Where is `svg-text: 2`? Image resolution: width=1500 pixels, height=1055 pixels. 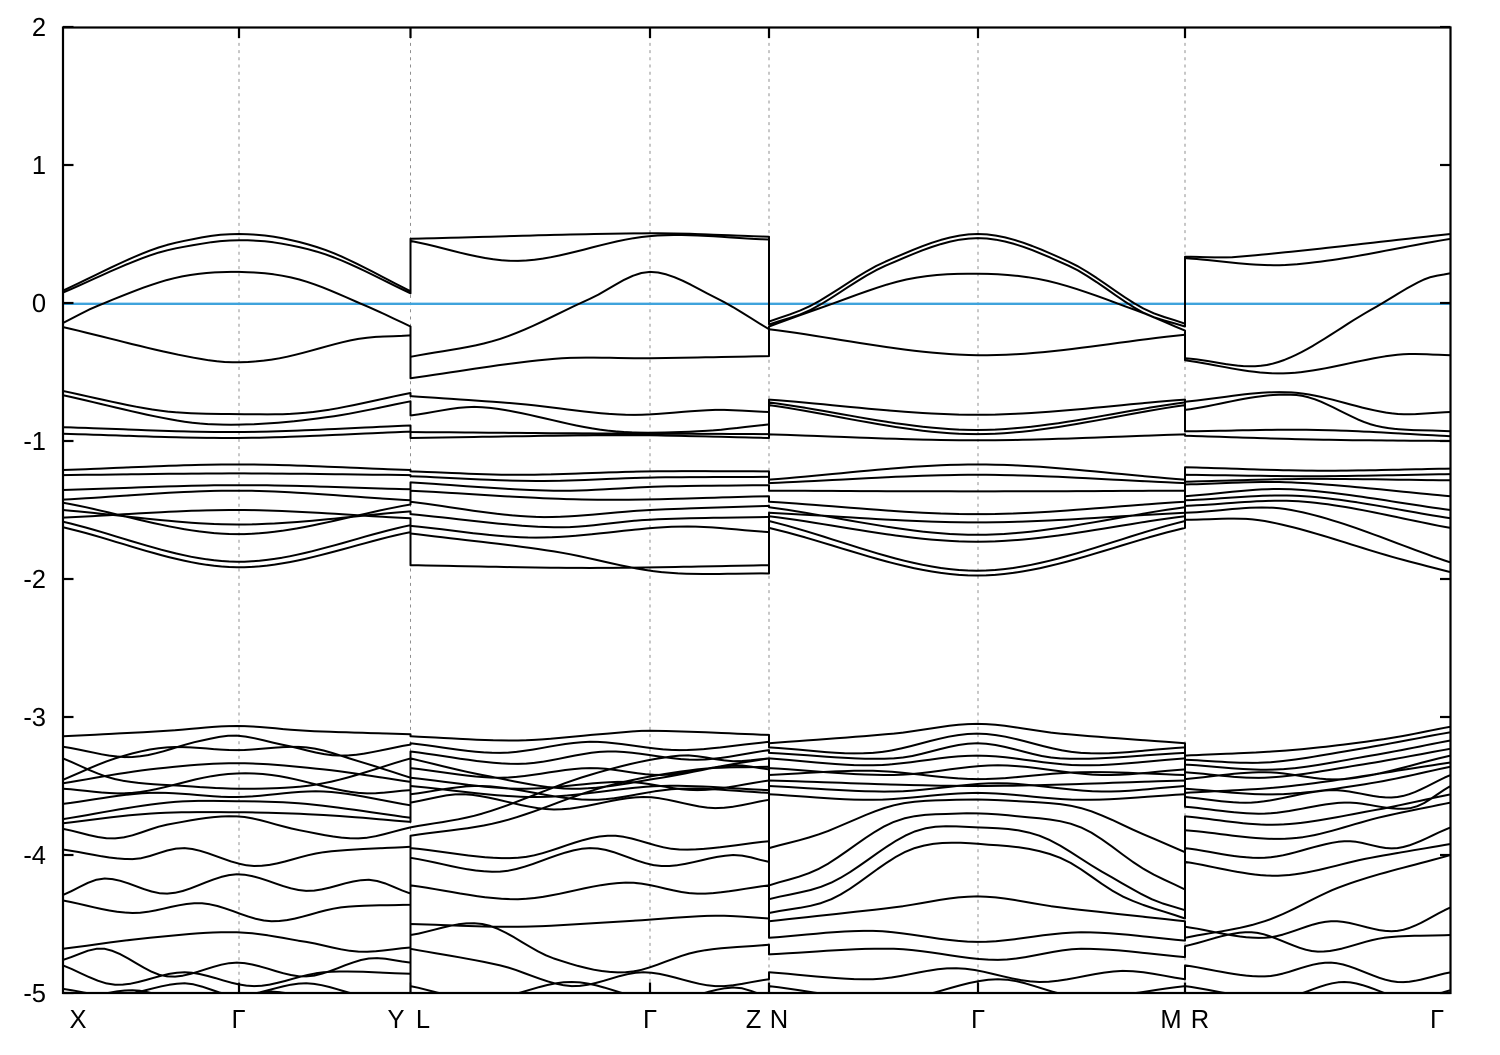 svg-text: 2 is located at coordinates (39, 28).